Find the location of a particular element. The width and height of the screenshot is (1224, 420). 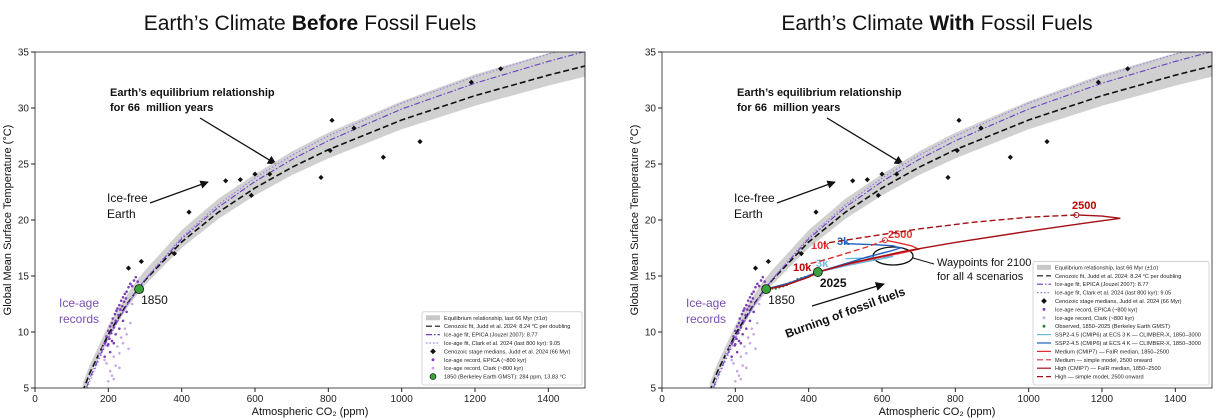

legend-label: Medium — simple model, 2500 onward is located at coordinates (1103, 361).